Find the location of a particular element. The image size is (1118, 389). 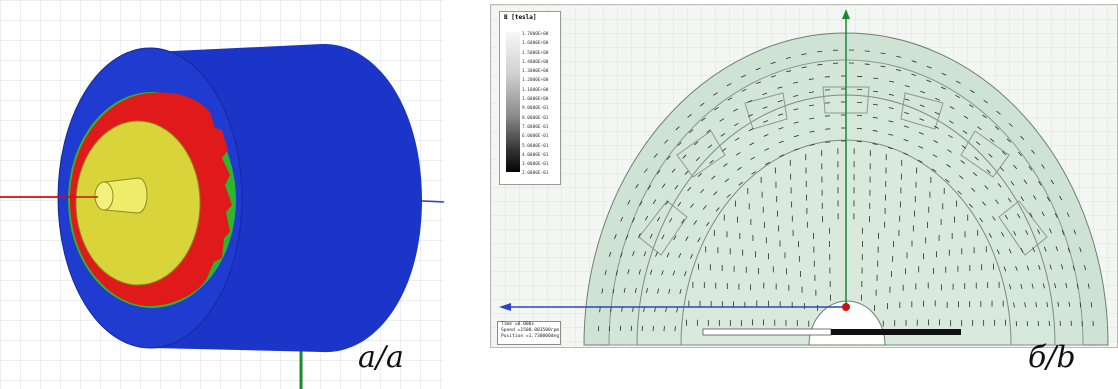

legend-value: 1.5000E+00 is located at coordinates (535, 53).